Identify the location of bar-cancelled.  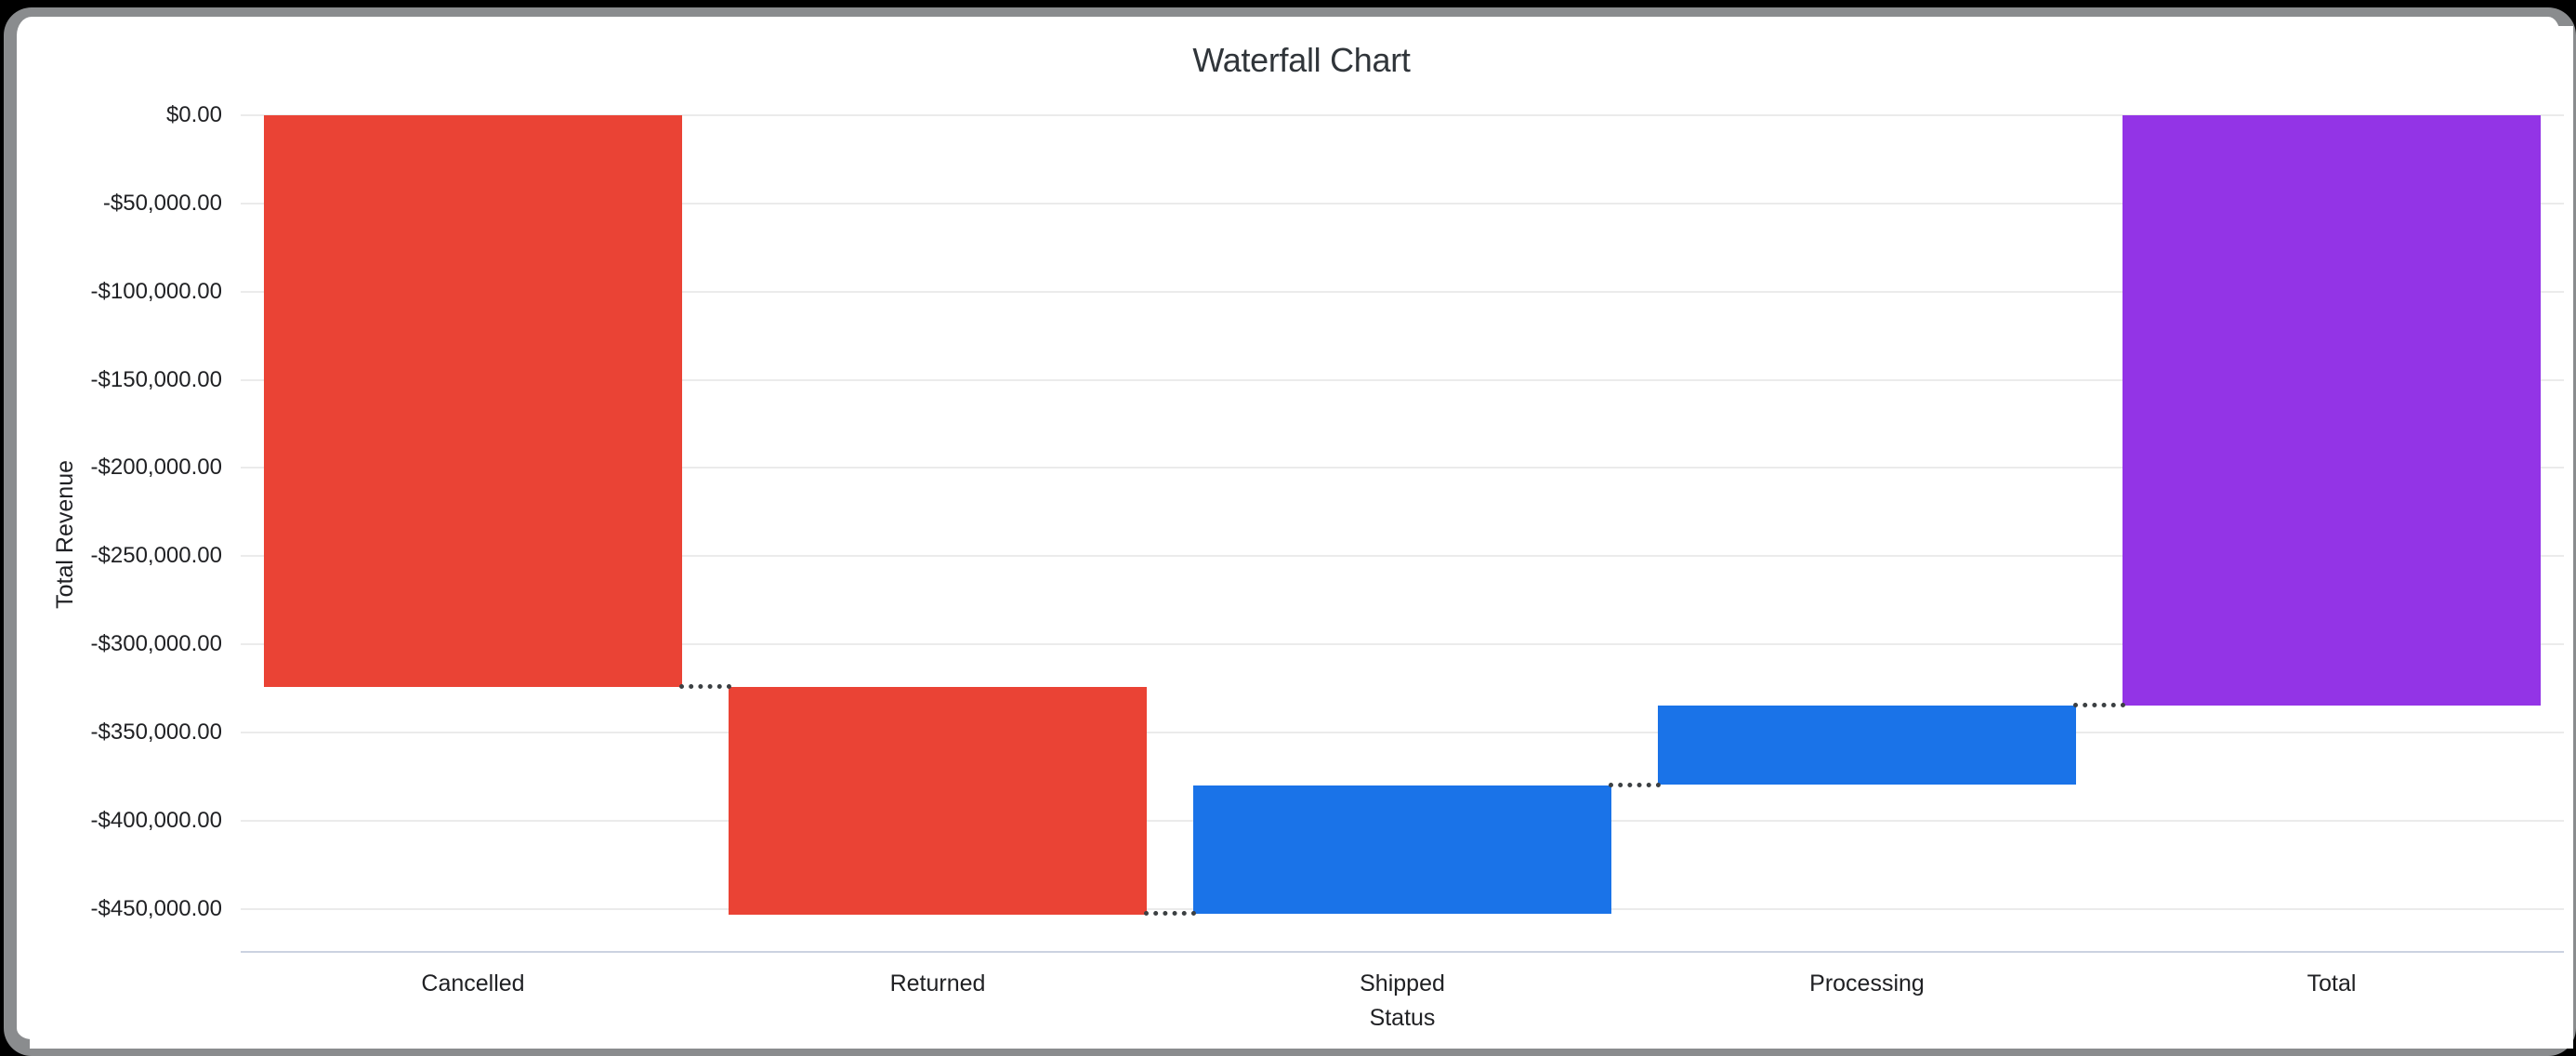
(473, 401).